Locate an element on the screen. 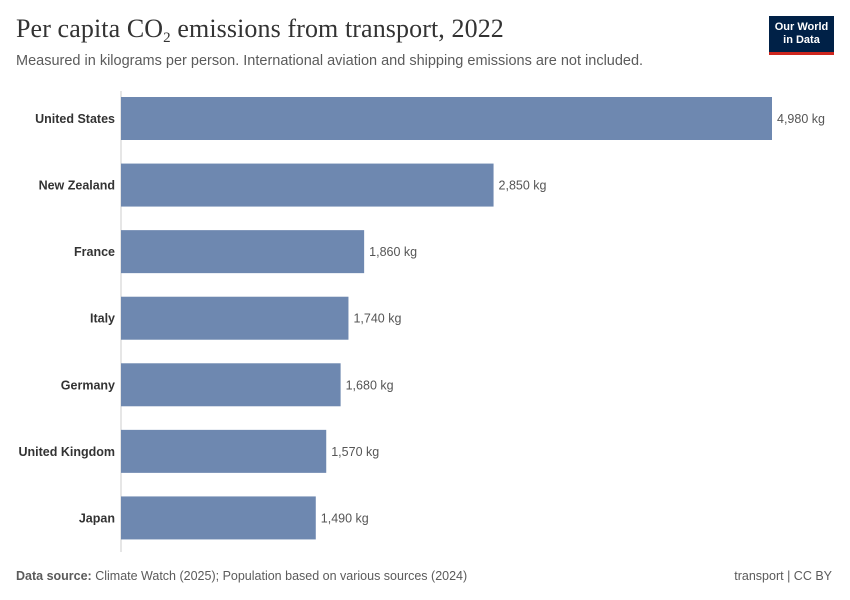 The height and width of the screenshot is (600, 850). title-rest: emissions from transport, 2022 is located at coordinates (337, 28).